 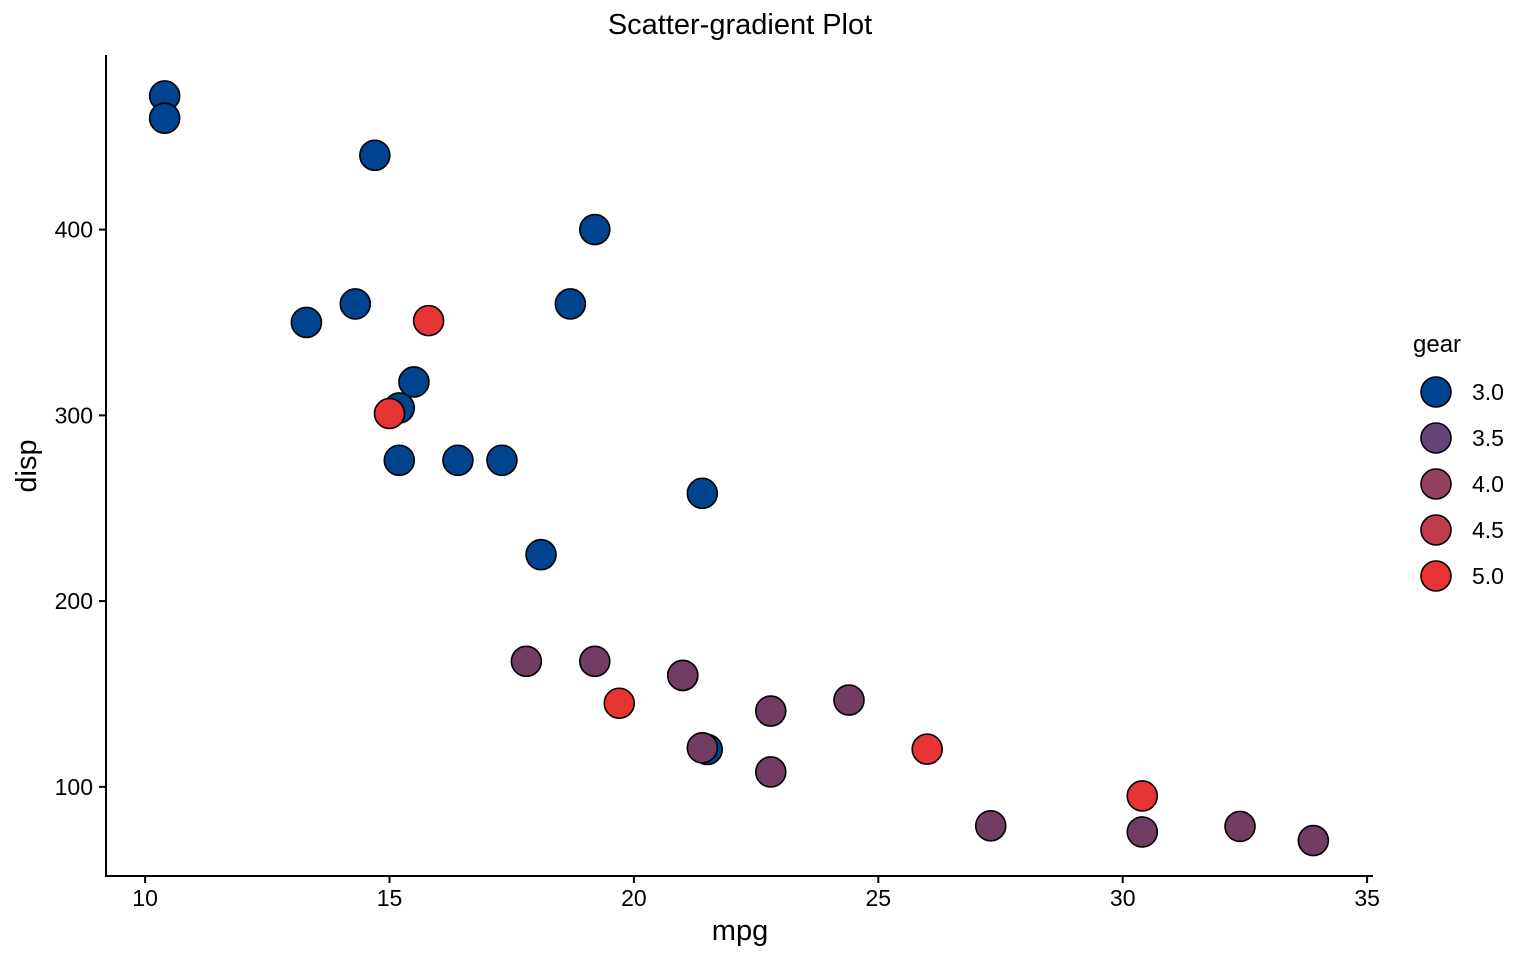 I want to click on y-tick-label: 400, so click(x=74, y=230).